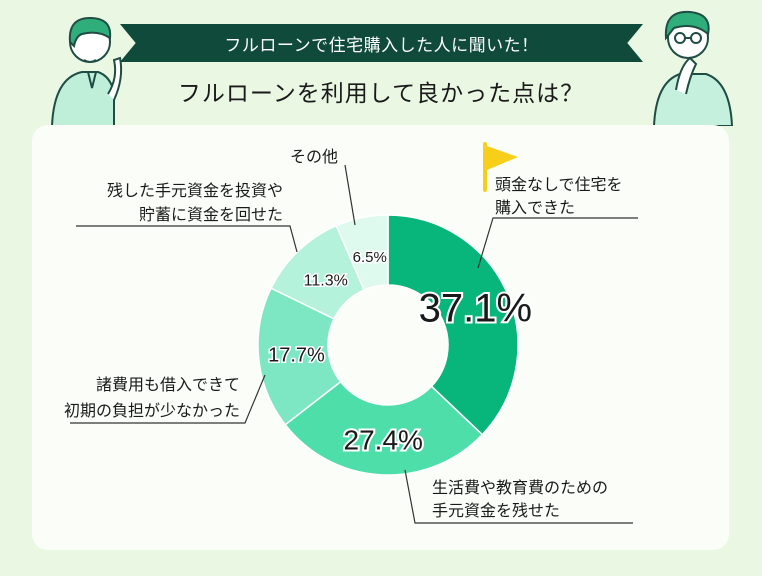 This screenshot has height=576, width=762. What do you see at coordinates (559, 184) in the screenshot?
I see `slice-category-label: 頭金なしで住宅を` at bounding box center [559, 184].